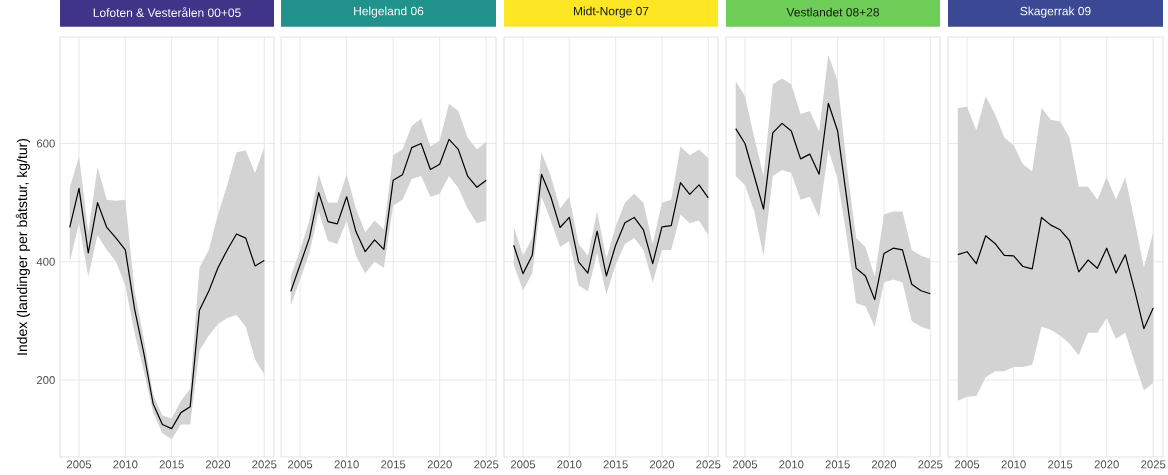 This screenshot has width=1168, height=475. I want to click on y-tick-label: 600, so click(45, 143).